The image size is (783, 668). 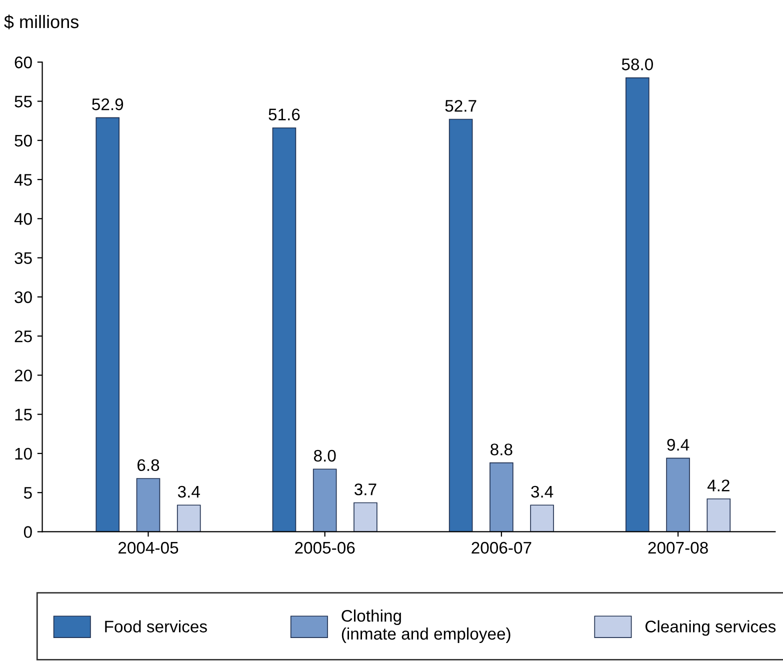 I want to click on y-tick-label: 55, so click(x=23, y=102).